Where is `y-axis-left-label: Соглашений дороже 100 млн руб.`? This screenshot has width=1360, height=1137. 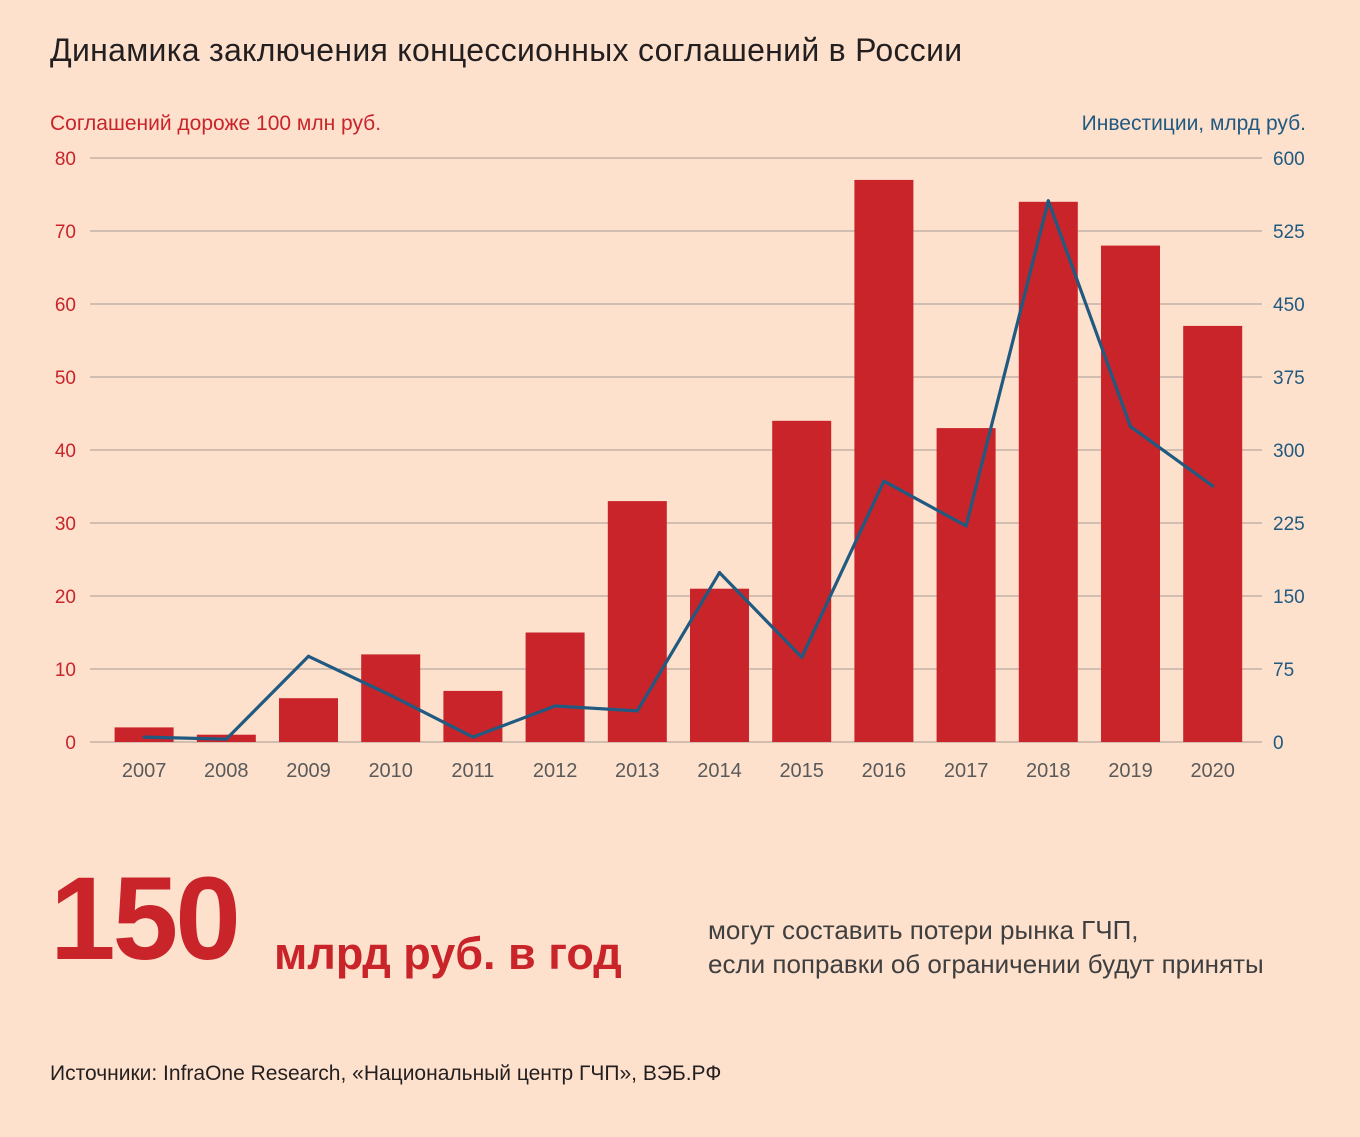 y-axis-left-label: Соглашений дороже 100 млн руб. is located at coordinates (215, 123).